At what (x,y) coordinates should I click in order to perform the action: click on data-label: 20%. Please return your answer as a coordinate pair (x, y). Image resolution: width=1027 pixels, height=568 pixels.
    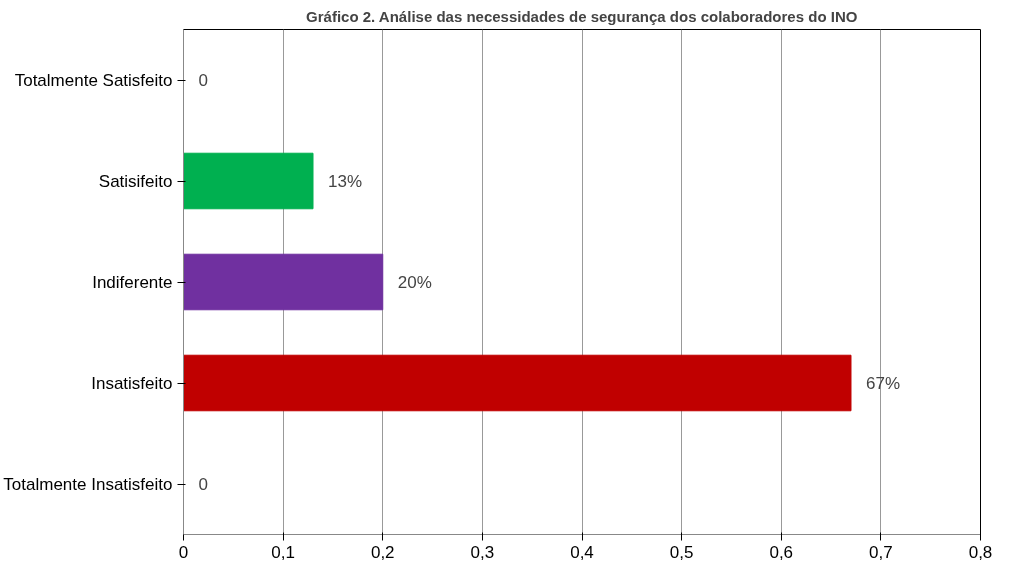
    Looking at the image, I should click on (414, 282).